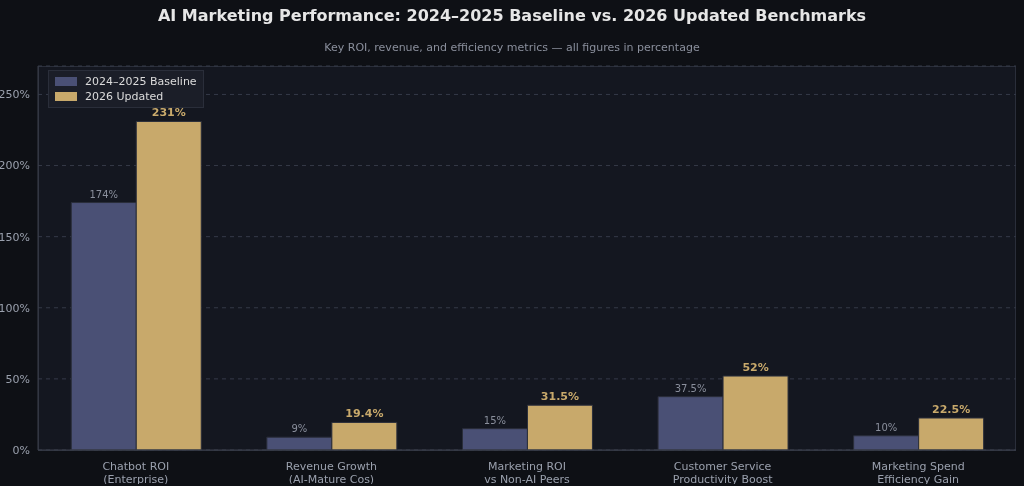 This screenshot has width=1024, height=486. Describe the element at coordinates (15, 308) in the screenshot. I see `y-tick-label: 100%` at that location.